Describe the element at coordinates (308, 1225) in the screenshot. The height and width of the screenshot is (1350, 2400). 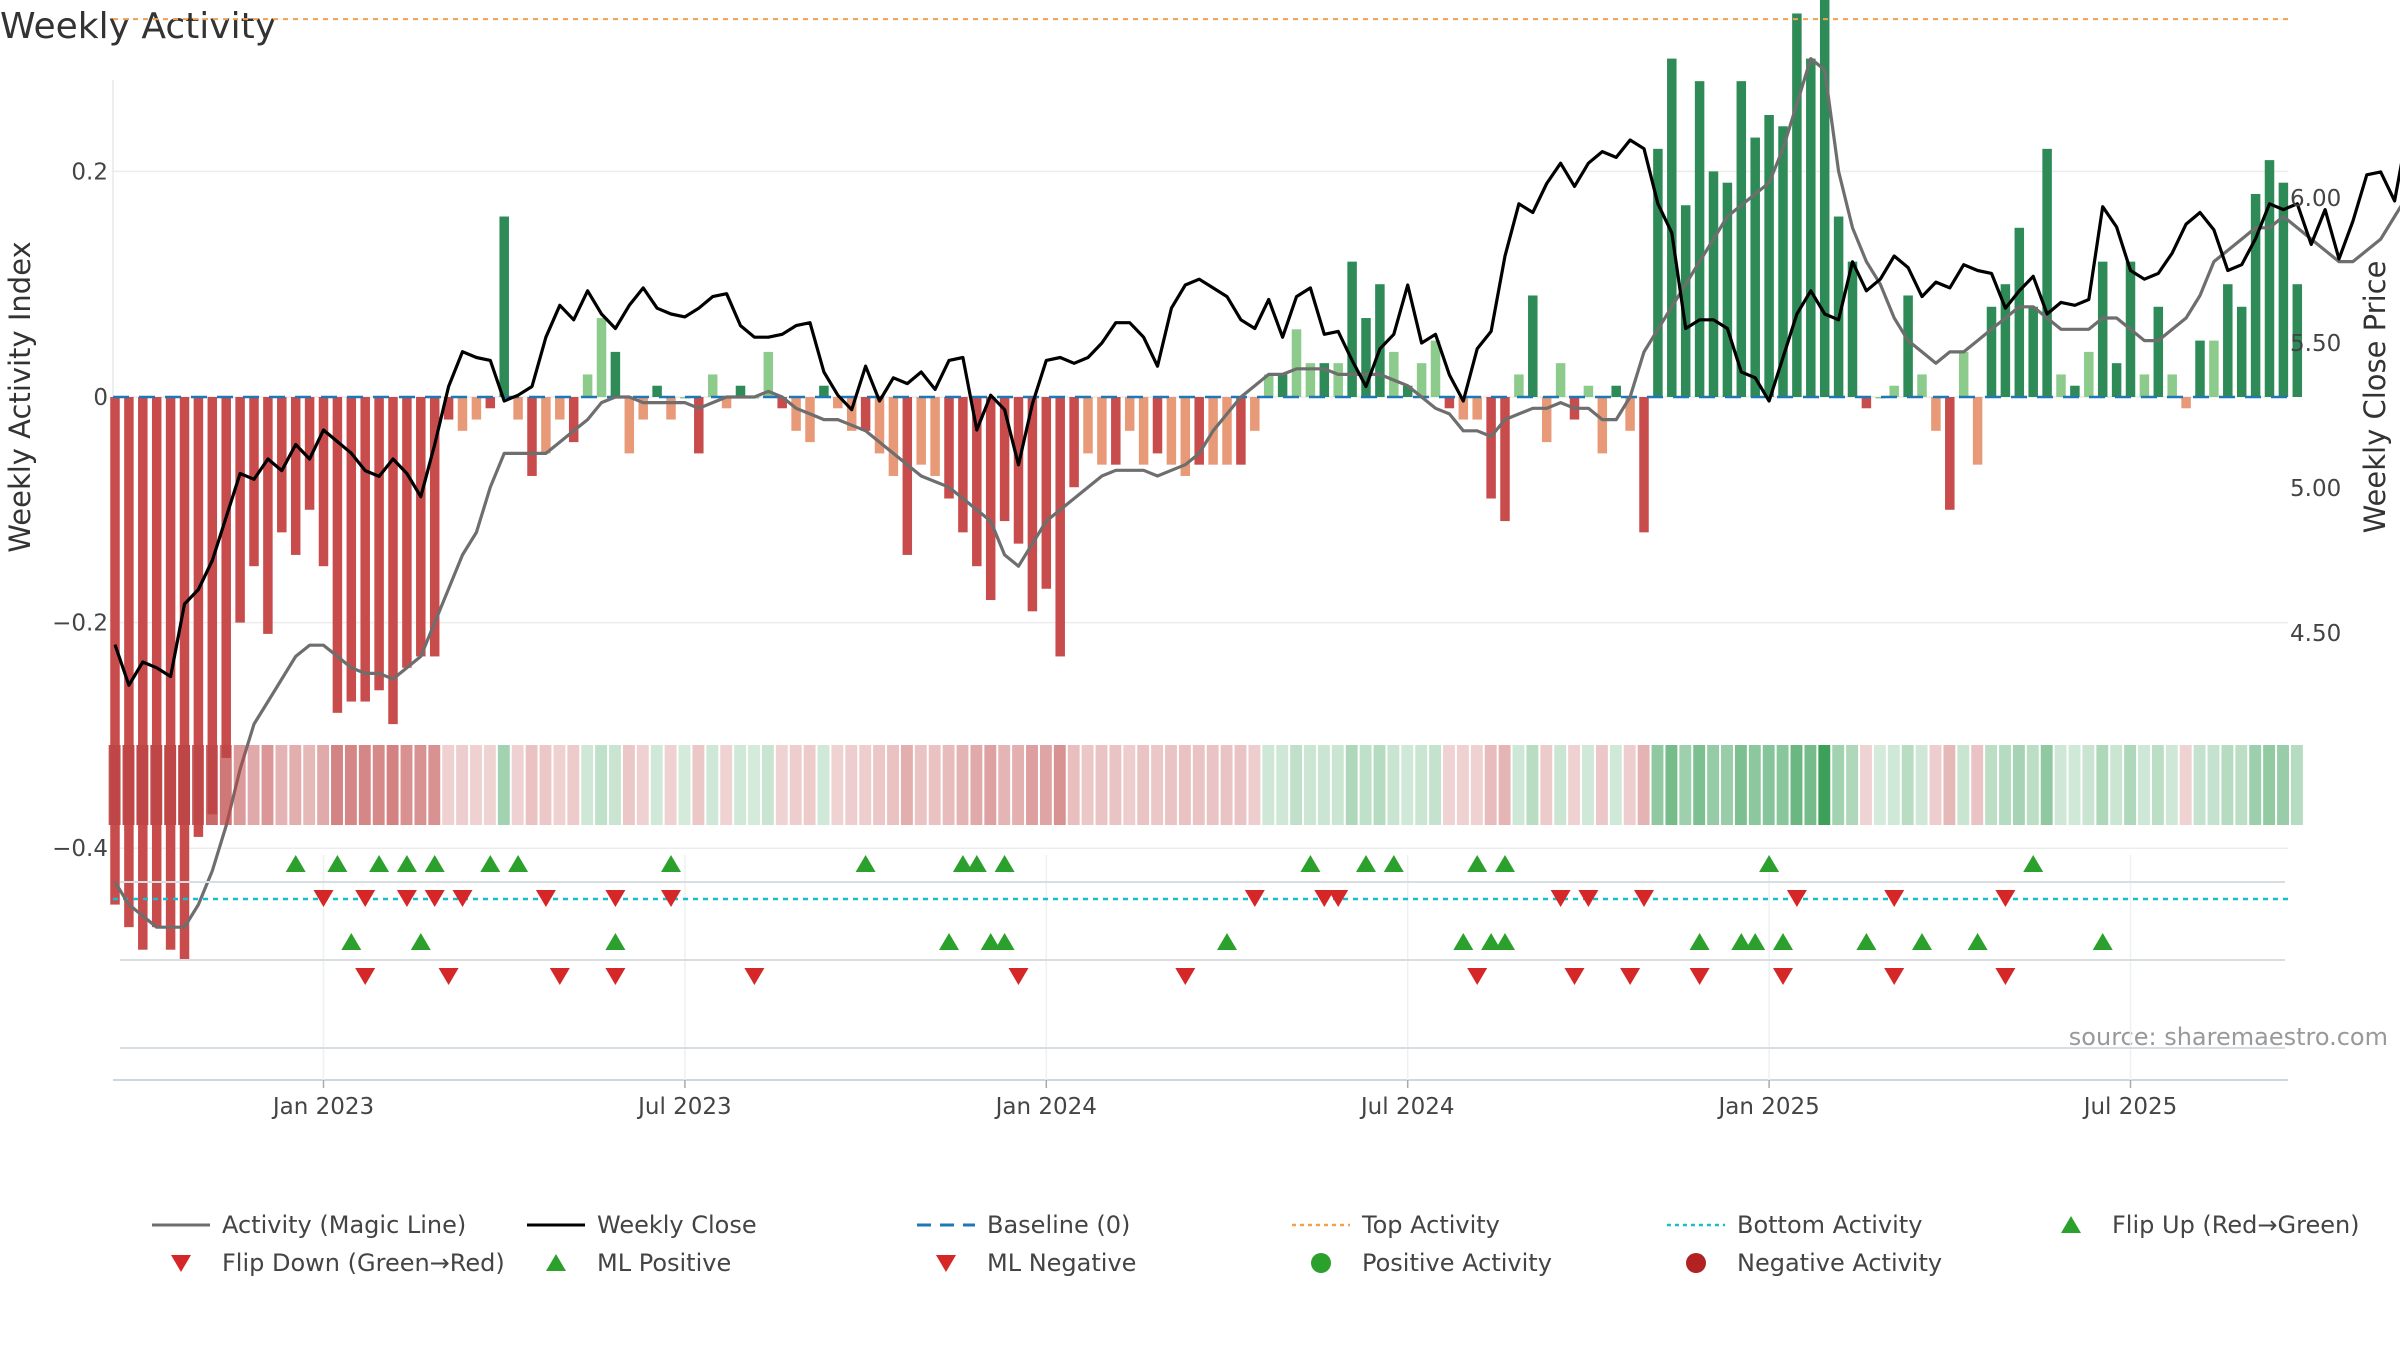
I see `legend-item: Activity (Magic Line)` at that location.